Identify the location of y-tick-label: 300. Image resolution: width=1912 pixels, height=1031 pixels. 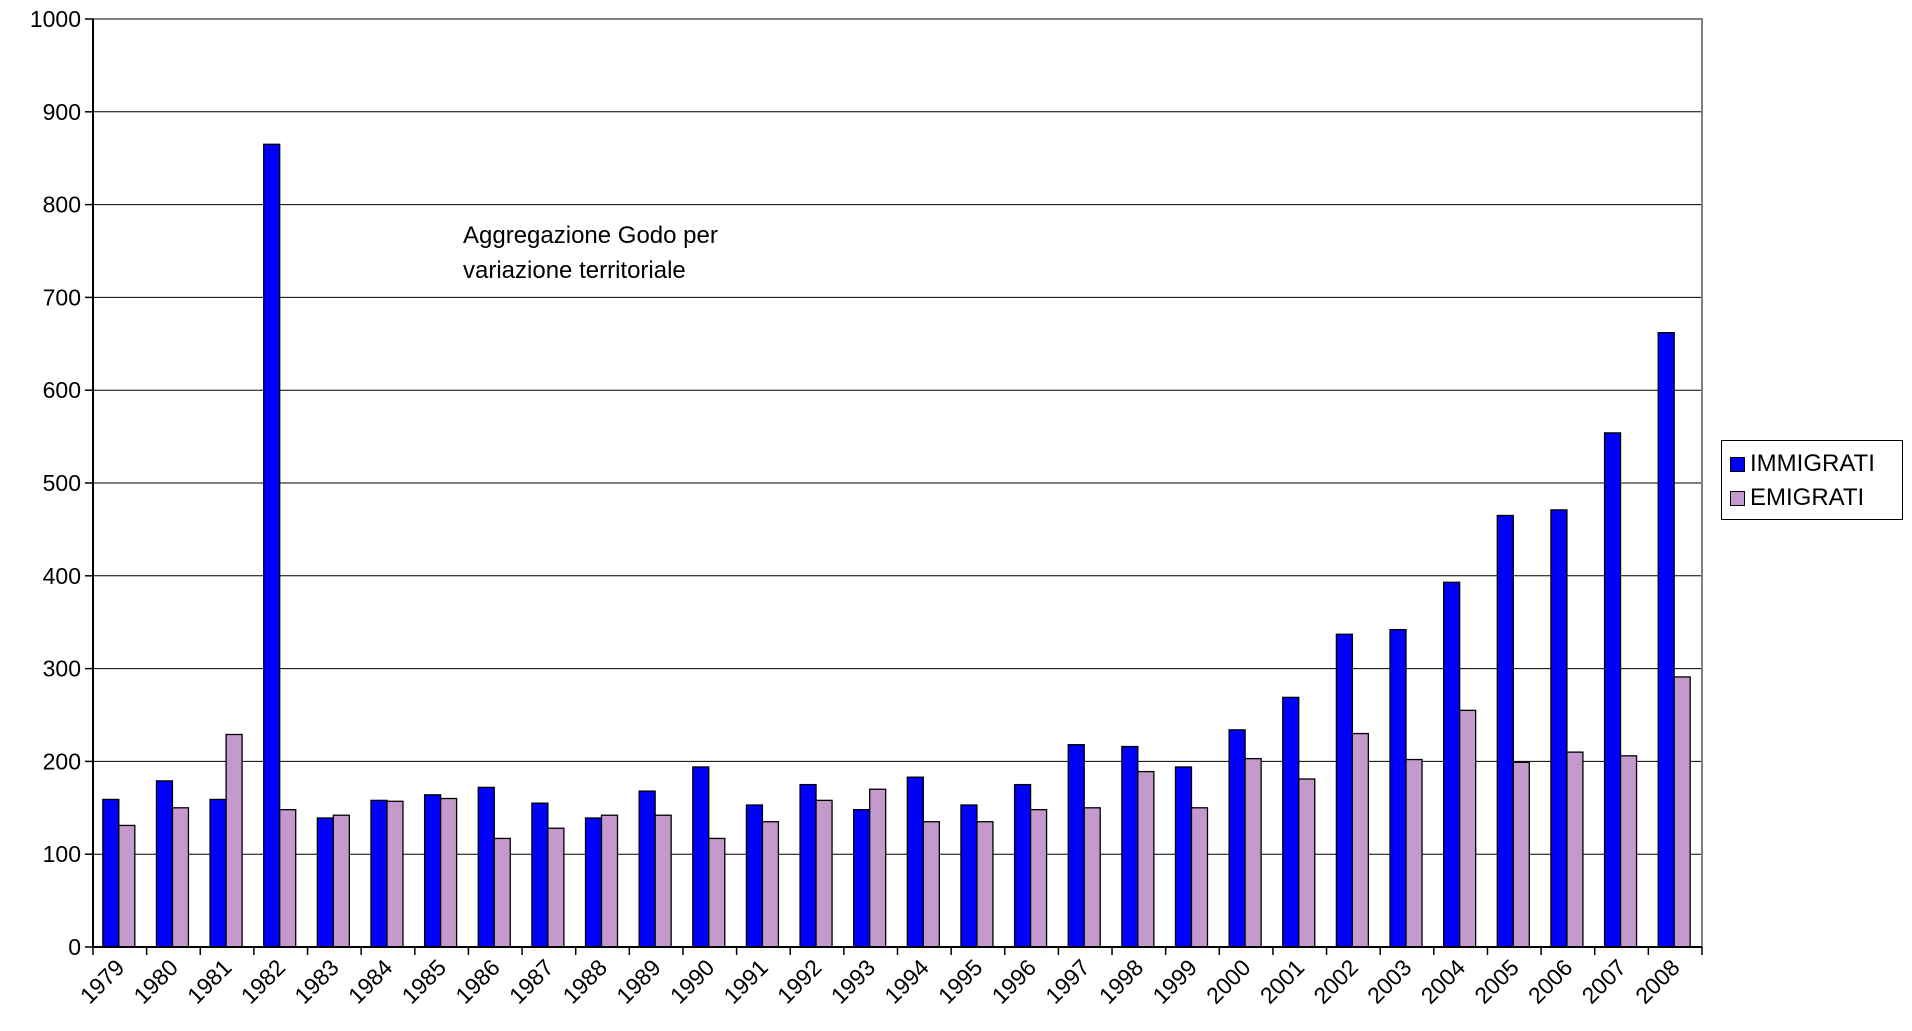
(62, 669).